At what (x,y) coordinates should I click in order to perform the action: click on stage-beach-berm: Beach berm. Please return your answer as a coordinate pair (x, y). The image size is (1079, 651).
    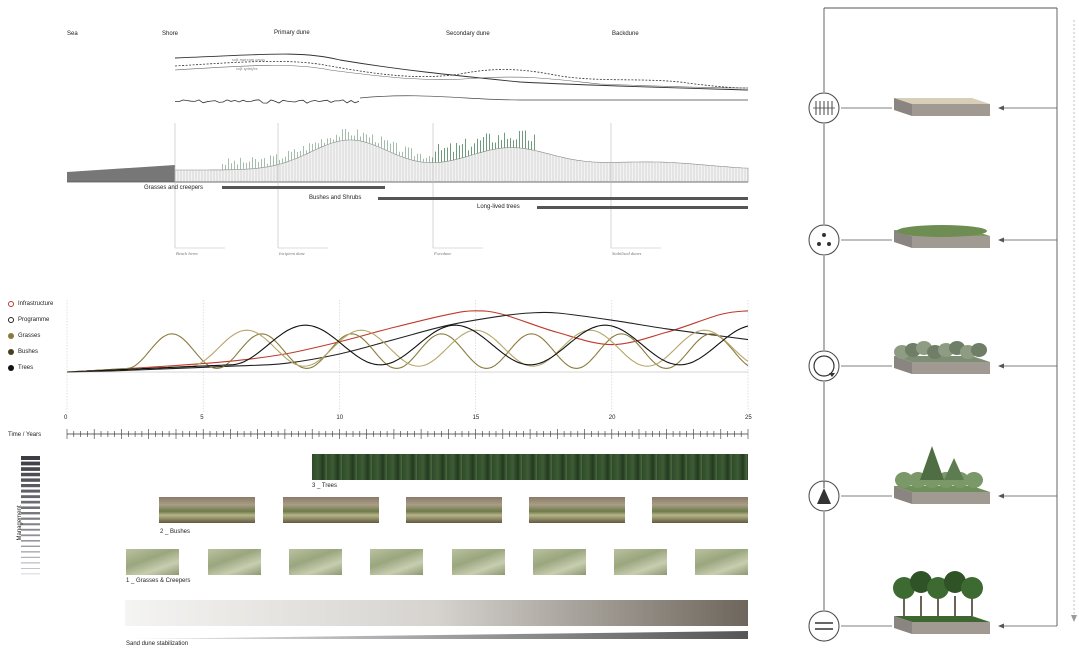
    Looking at the image, I should click on (187, 253).